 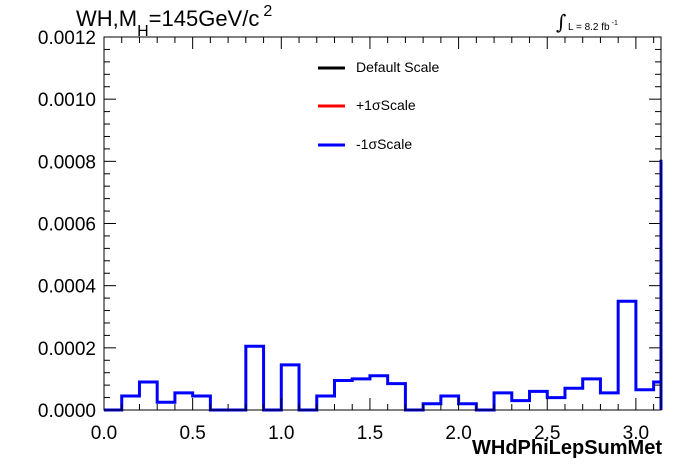 I want to click on legend-label-minus1sigma: -1σScale, so click(x=384, y=144).